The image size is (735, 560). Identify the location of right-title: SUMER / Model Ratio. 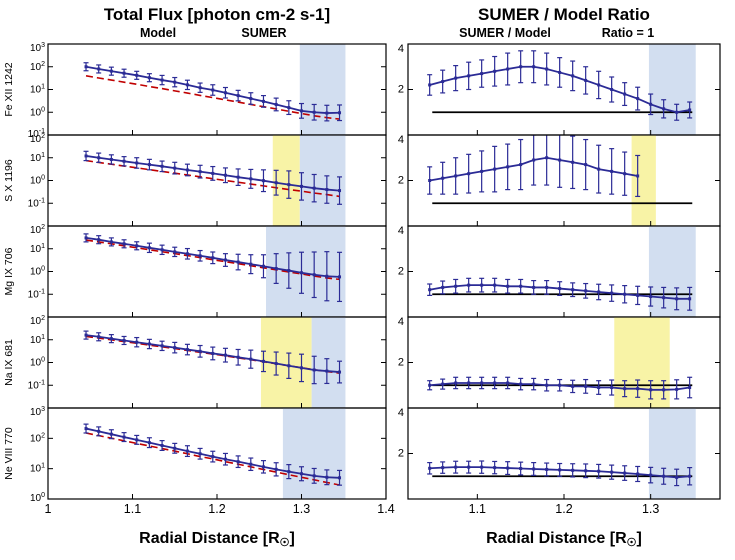
(564, 14).